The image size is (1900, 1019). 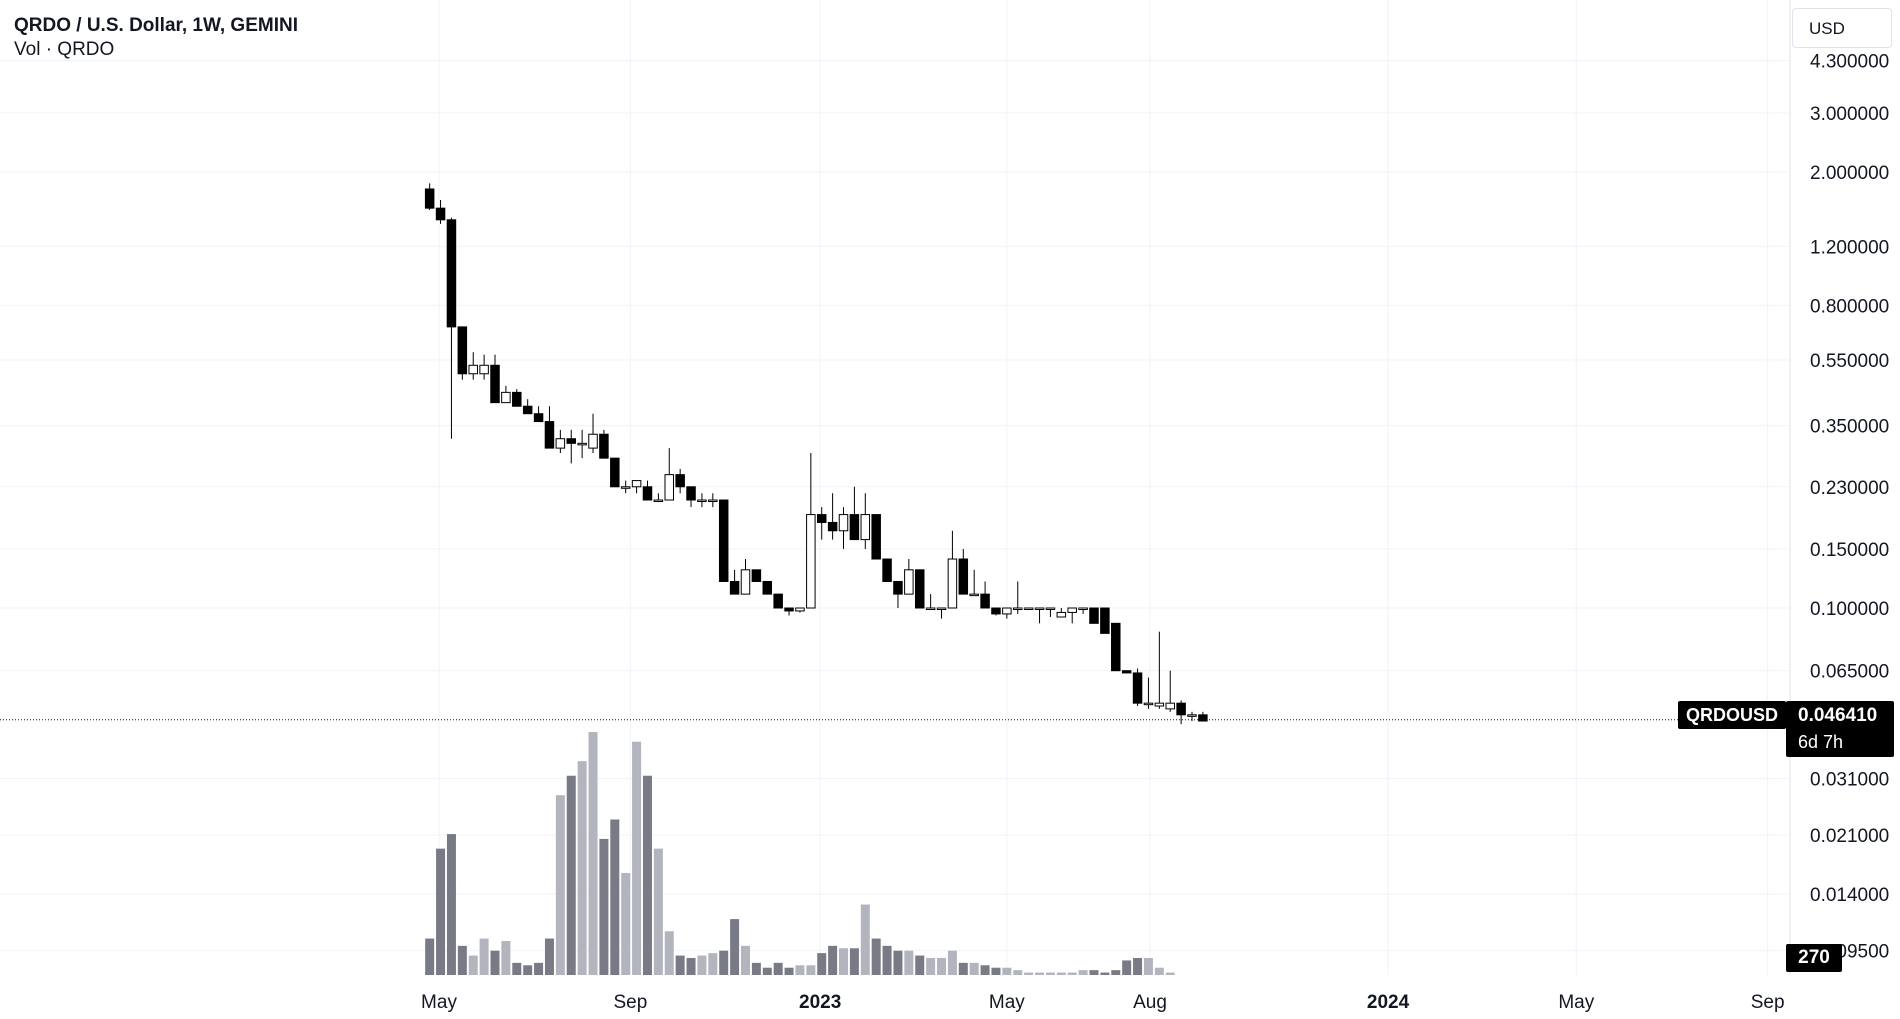 What do you see at coordinates (1576, 1002) in the screenshot?
I see `time-tick-label: May` at bounding box center [1576, 1002].